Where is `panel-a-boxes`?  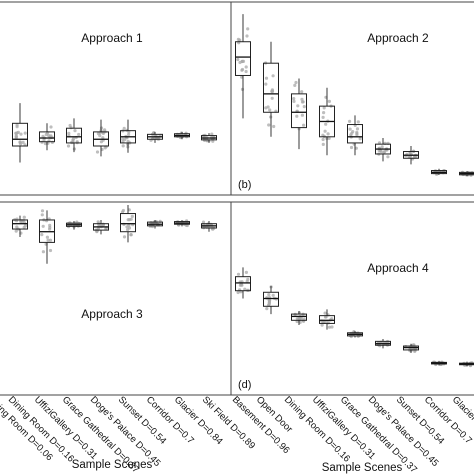
panel-a-boxes is located at coordinates (114, 133).